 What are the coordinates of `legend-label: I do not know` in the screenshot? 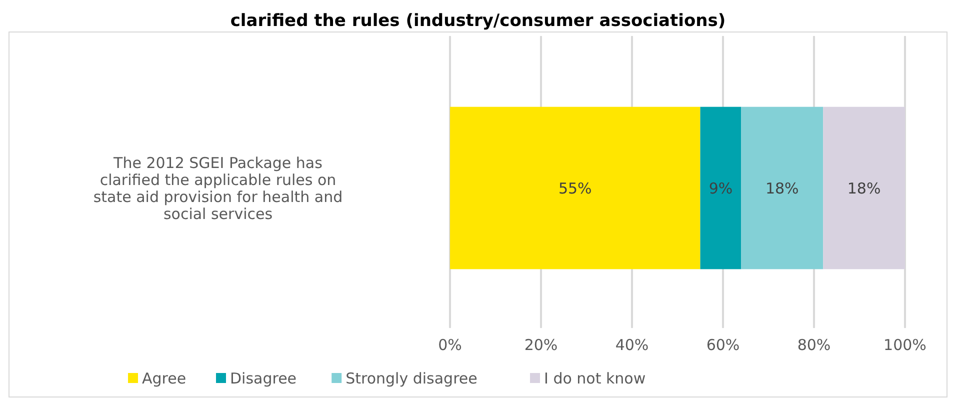 It's located at (595, 378).